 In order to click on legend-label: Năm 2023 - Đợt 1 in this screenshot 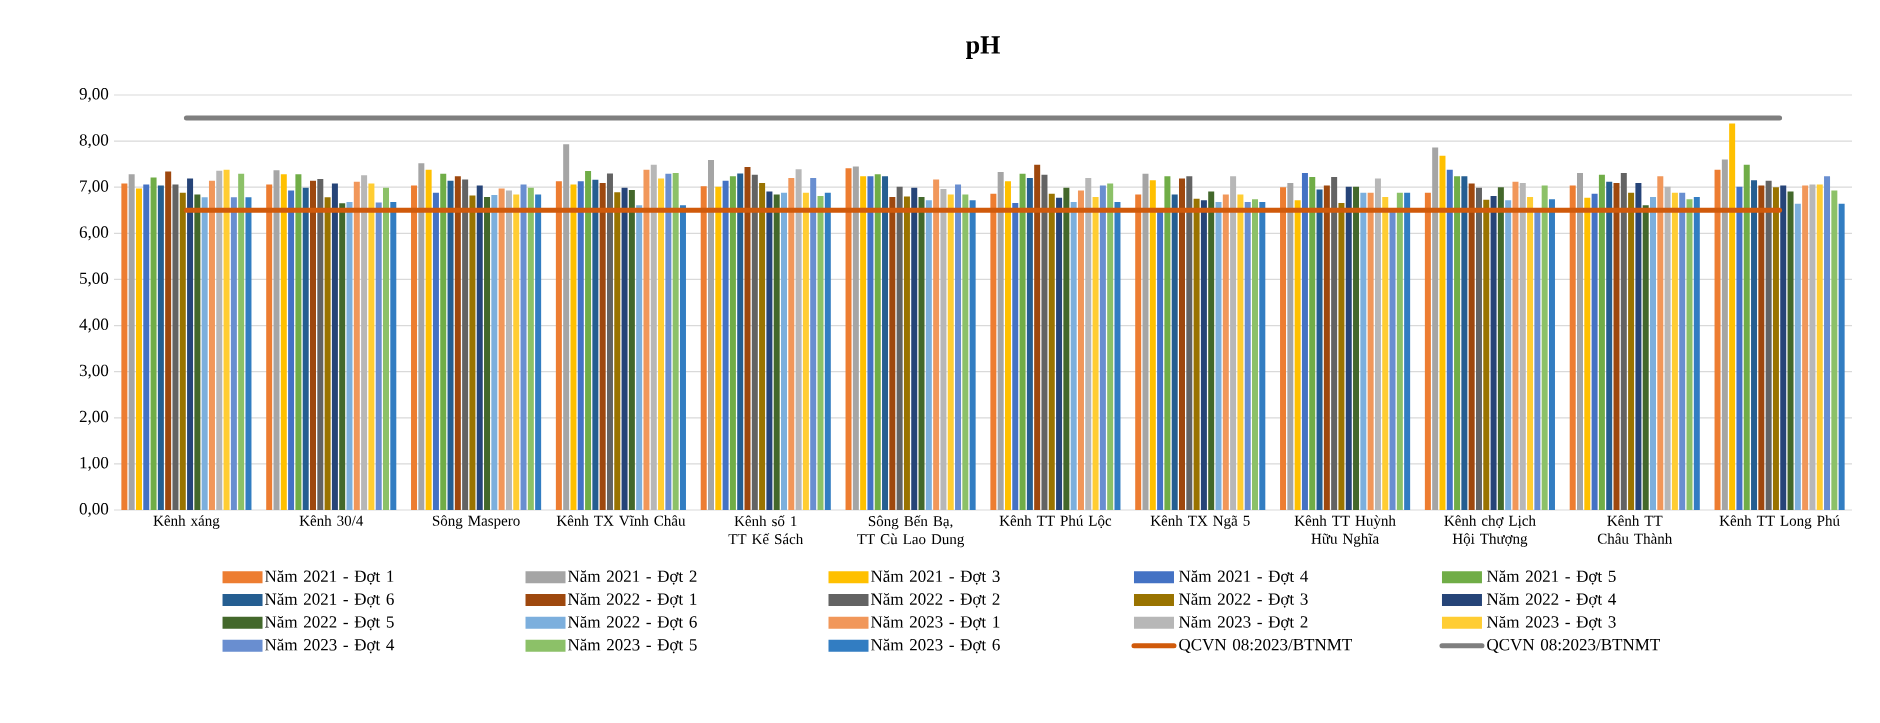, I will do `click(935, 623)`.